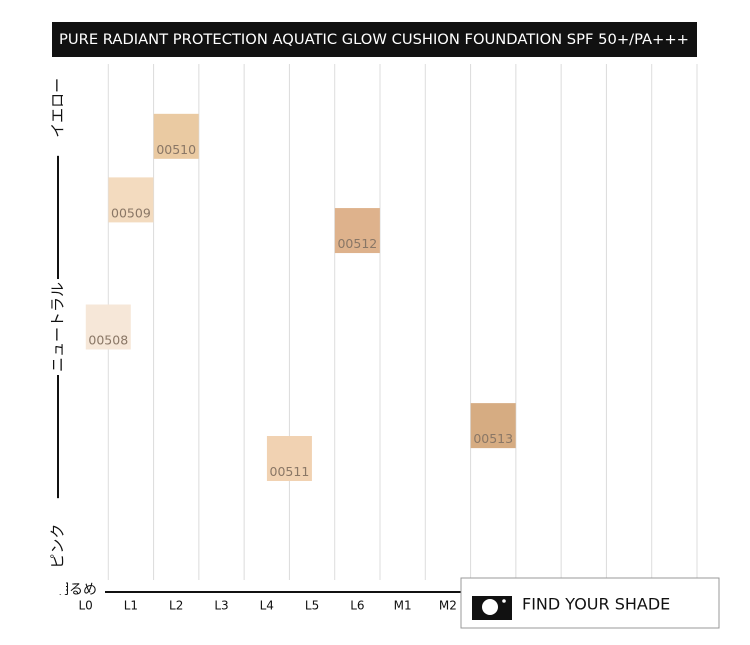 The height and width of the screenshot is (645, 750). Describe the element at coordinates (504, 601) in the screenshot. I see `button-icon-dot` at that location.